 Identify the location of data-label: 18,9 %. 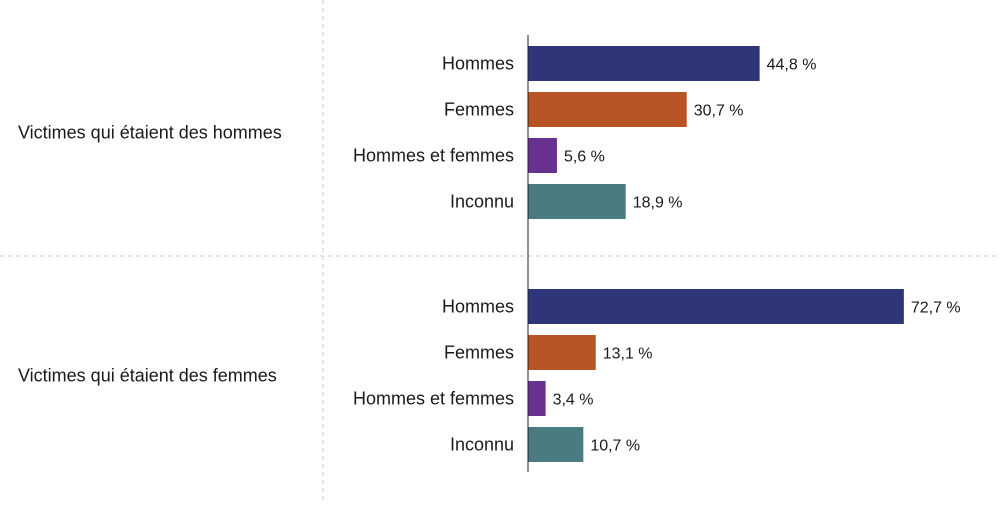
(658, 203).